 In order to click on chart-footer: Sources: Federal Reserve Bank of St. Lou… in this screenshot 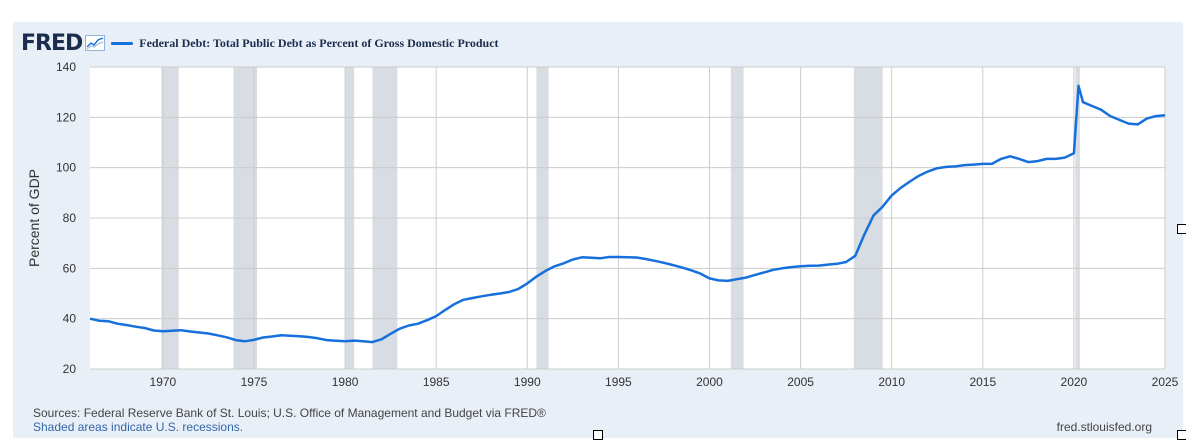, I will do `click(289, 420)`.